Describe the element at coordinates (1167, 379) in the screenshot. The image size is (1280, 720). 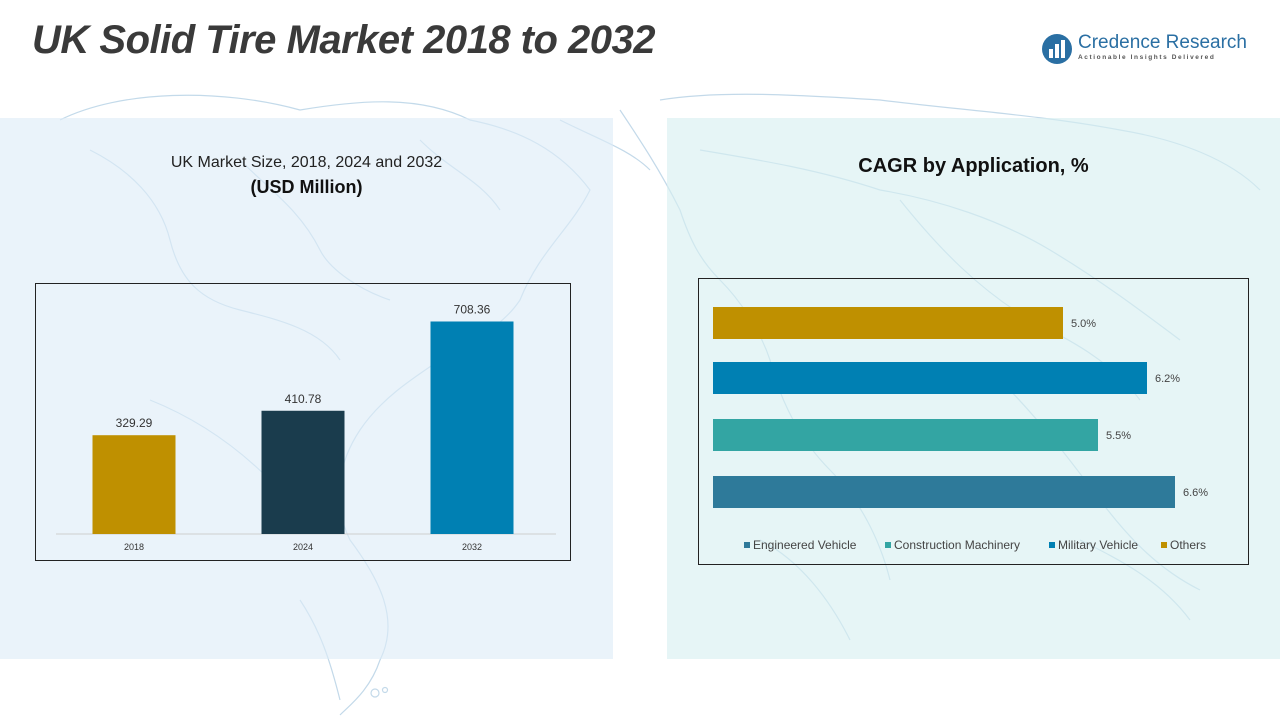
I see `hbar-value-label-military-vehicle: 6.2%` at that location.